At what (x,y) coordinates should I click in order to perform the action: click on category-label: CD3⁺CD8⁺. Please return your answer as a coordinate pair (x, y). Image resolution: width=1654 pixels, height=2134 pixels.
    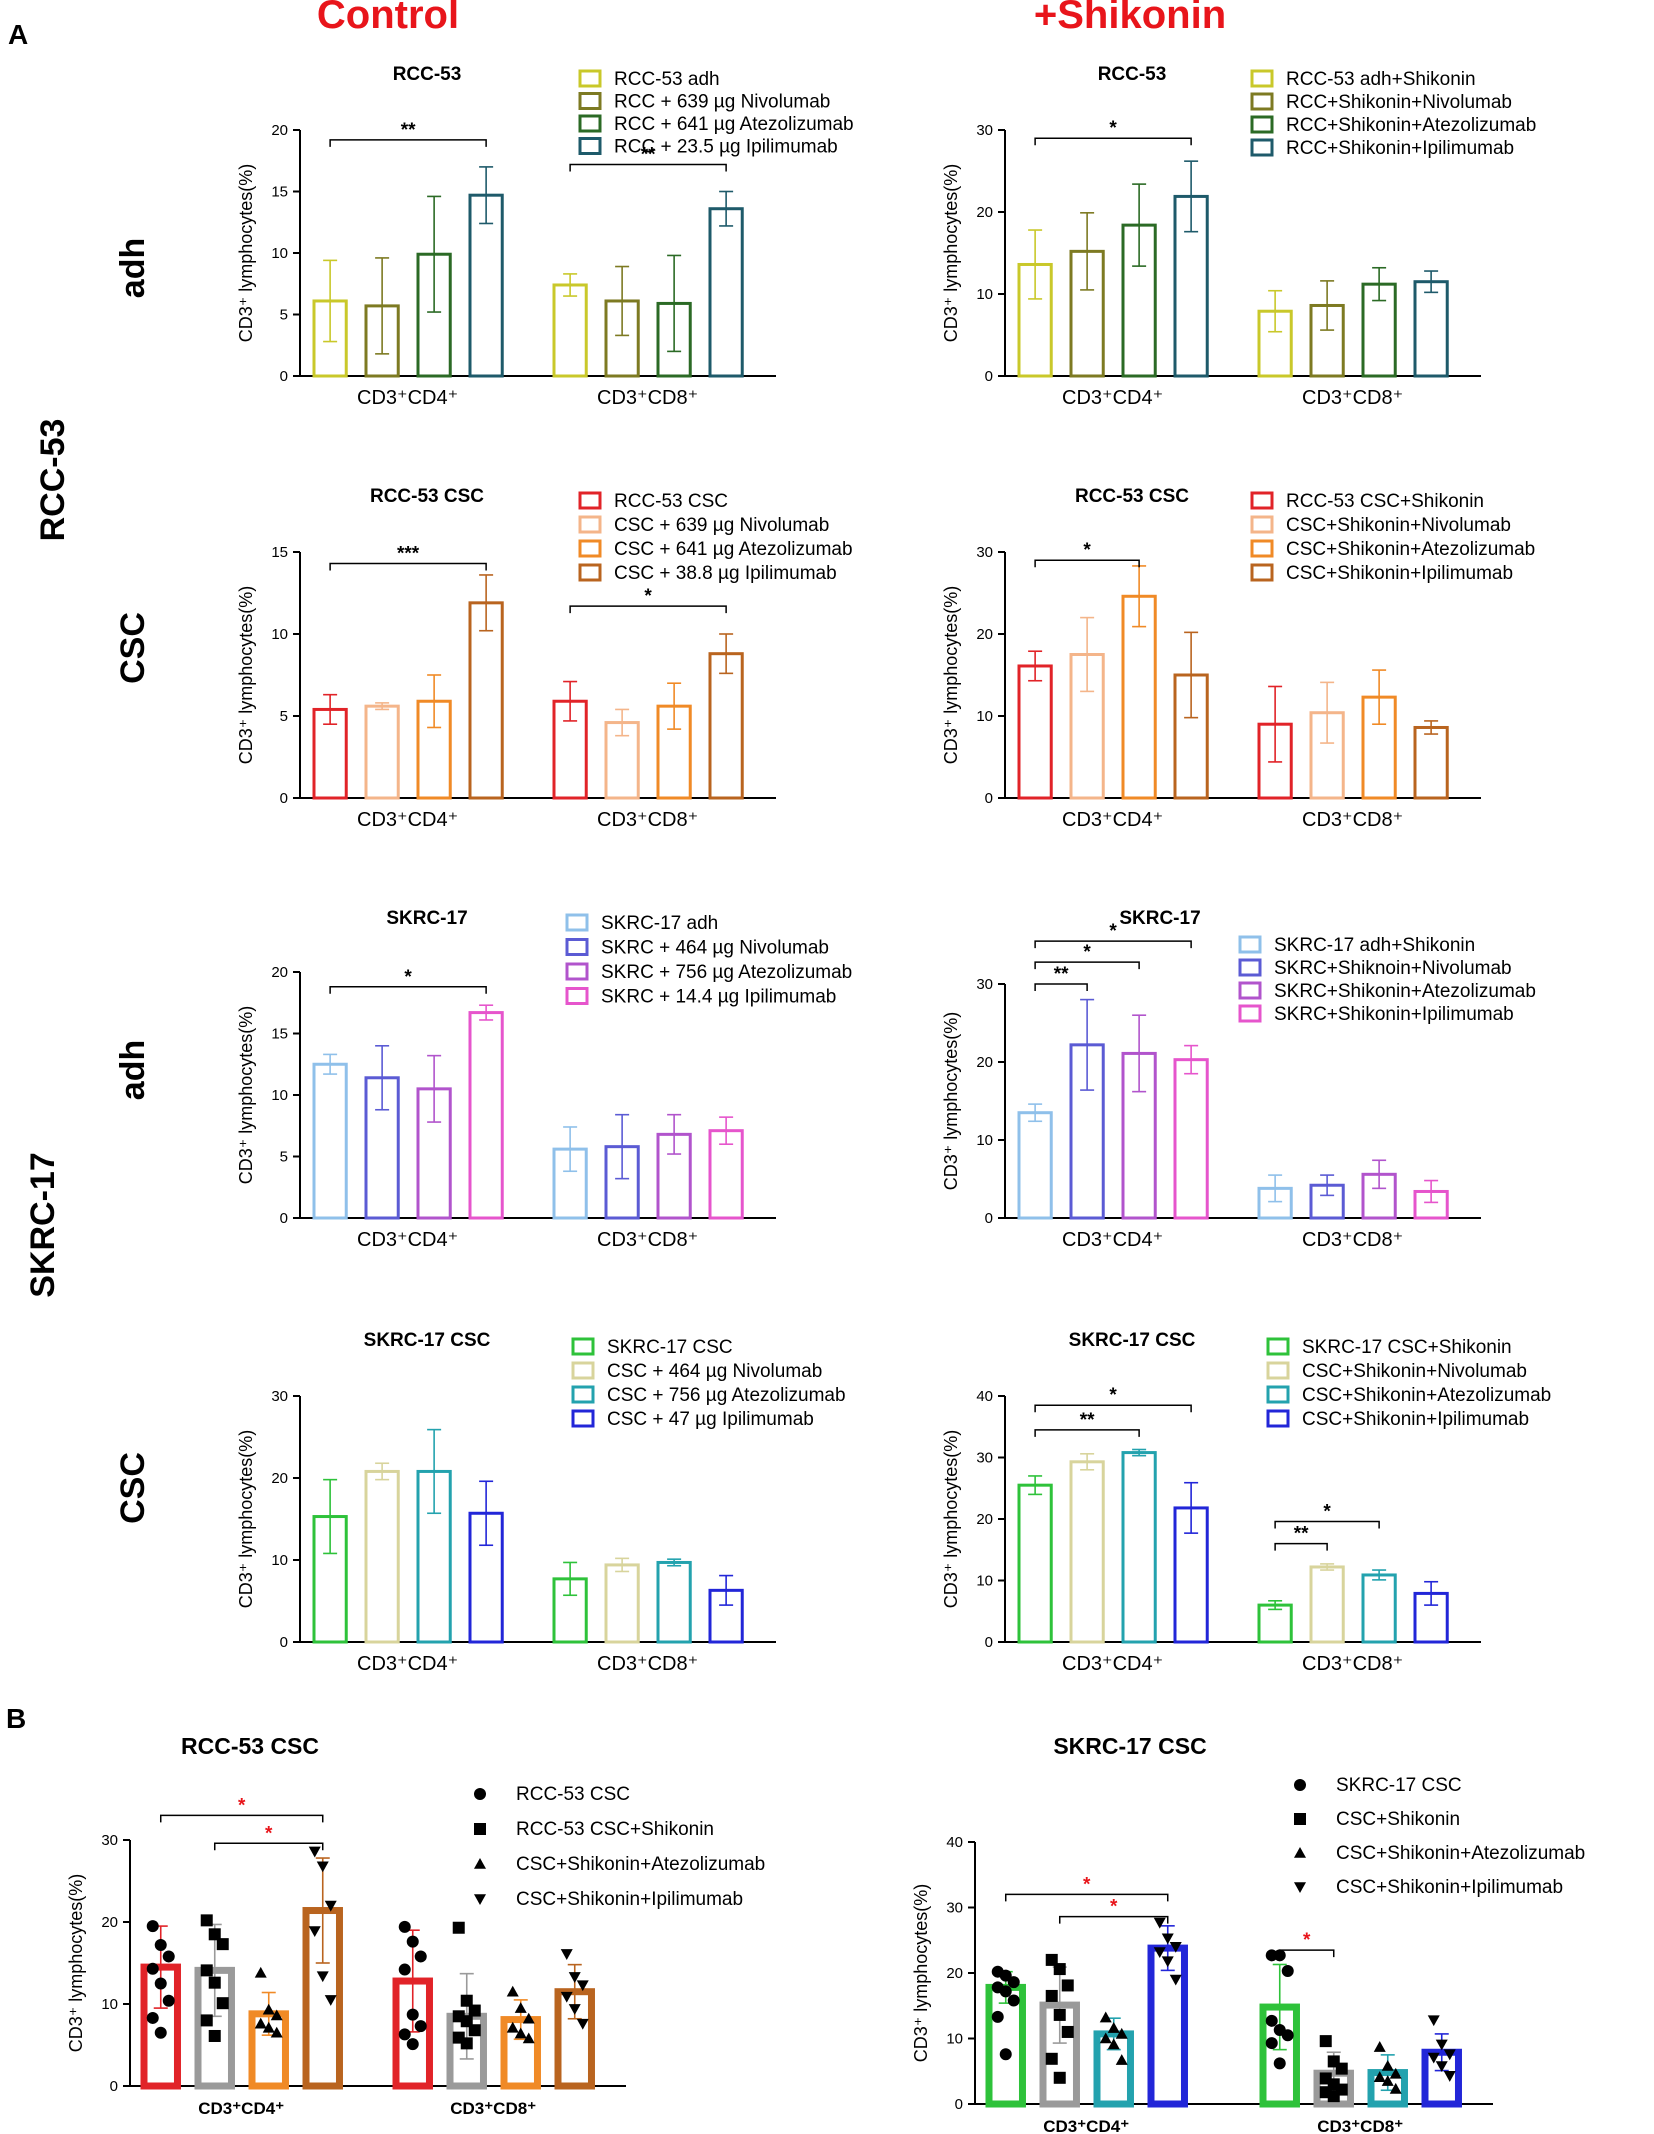
    Looking at the image, I should click on (647, 1664).